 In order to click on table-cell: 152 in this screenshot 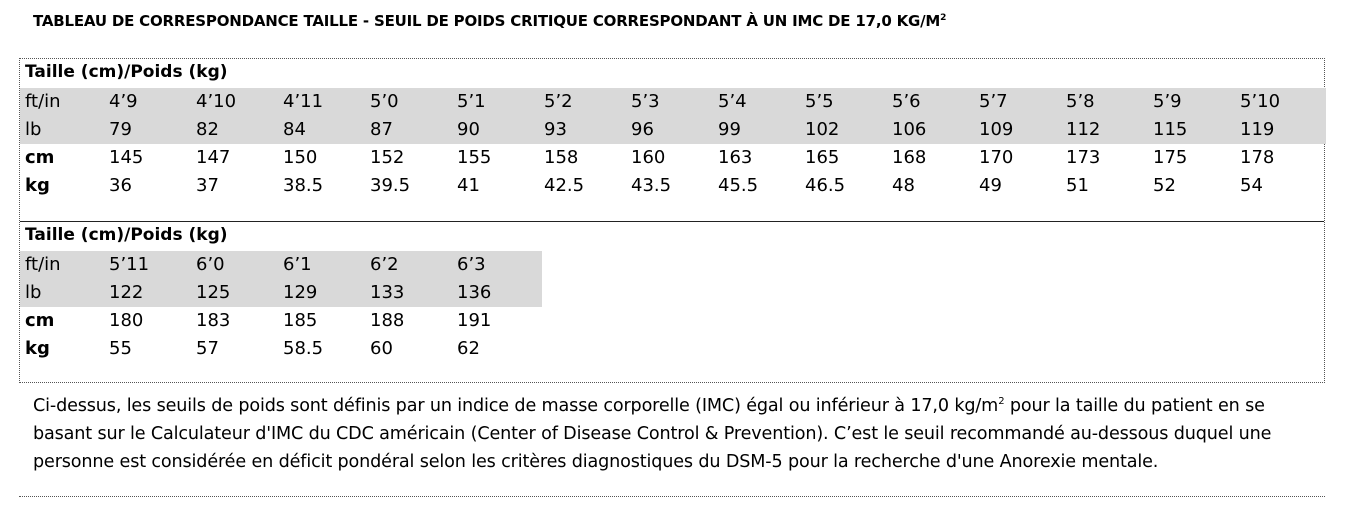, I will do `click(387, 157)`.